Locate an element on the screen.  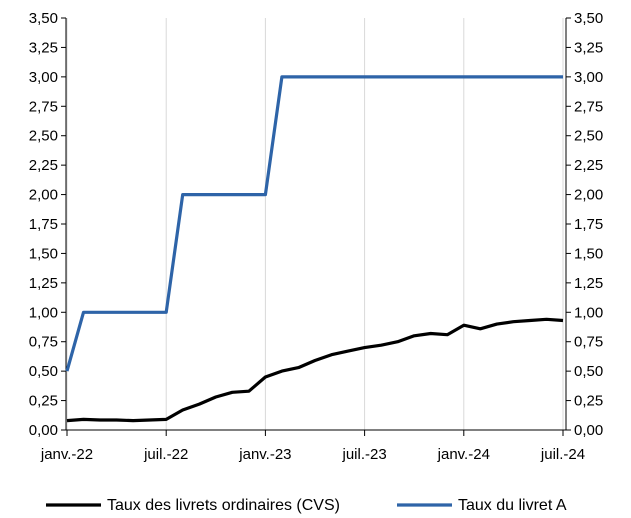
right-y-tick-label: 1,00 is located at coordinates (588, 312).